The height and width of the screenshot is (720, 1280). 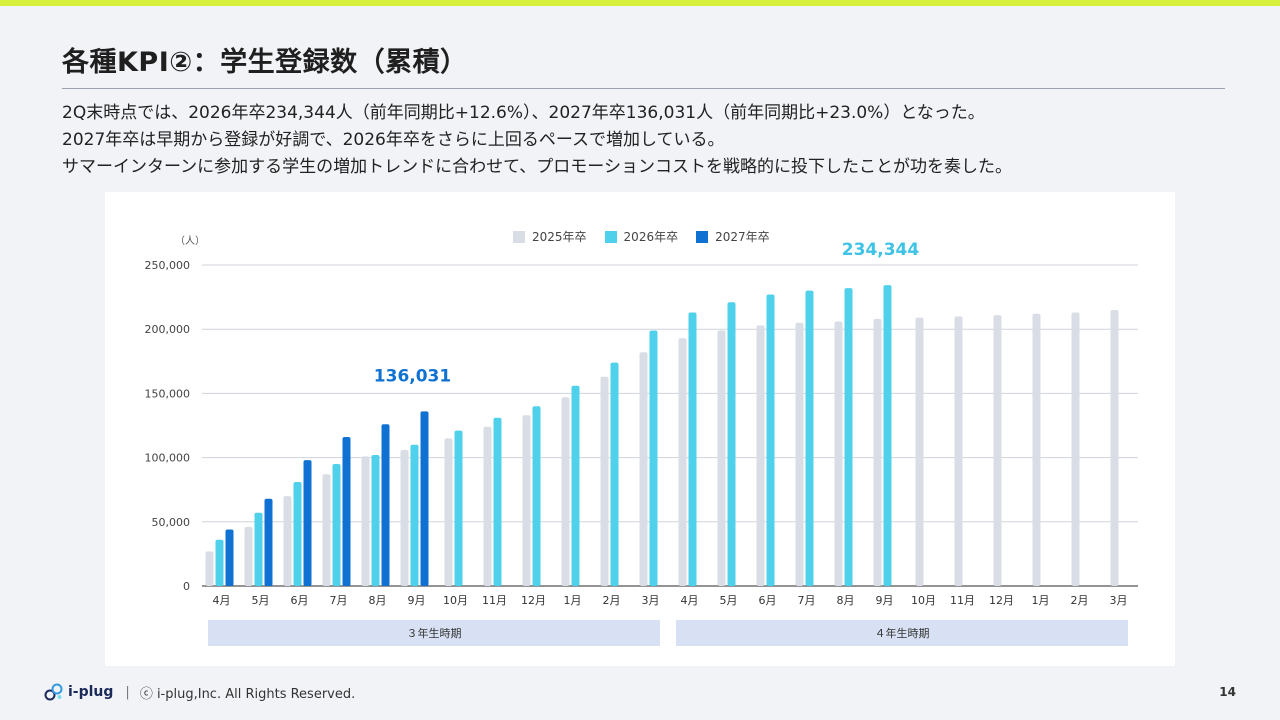 What do you see at coordinates (610, 236) in the screenshot?
I see `legend-swatch-2026` at bounding box center [610, 236].